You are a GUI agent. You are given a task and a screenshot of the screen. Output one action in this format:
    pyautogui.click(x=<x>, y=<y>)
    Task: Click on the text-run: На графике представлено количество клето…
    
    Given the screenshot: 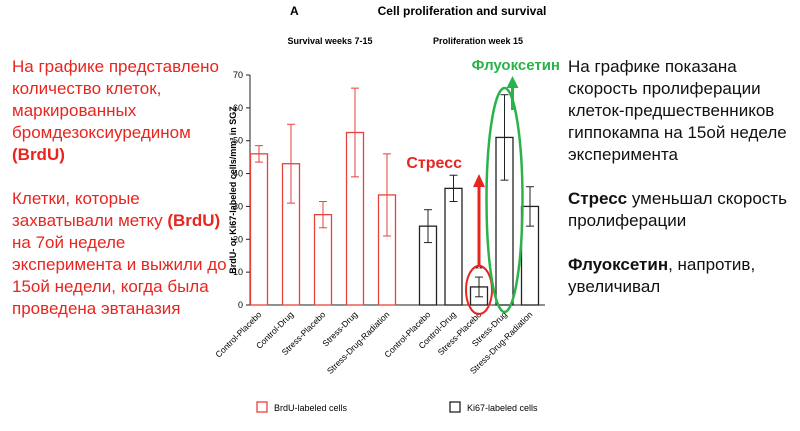 What is the action you would take?
    pyautogui.click(x=115, y=99)
    